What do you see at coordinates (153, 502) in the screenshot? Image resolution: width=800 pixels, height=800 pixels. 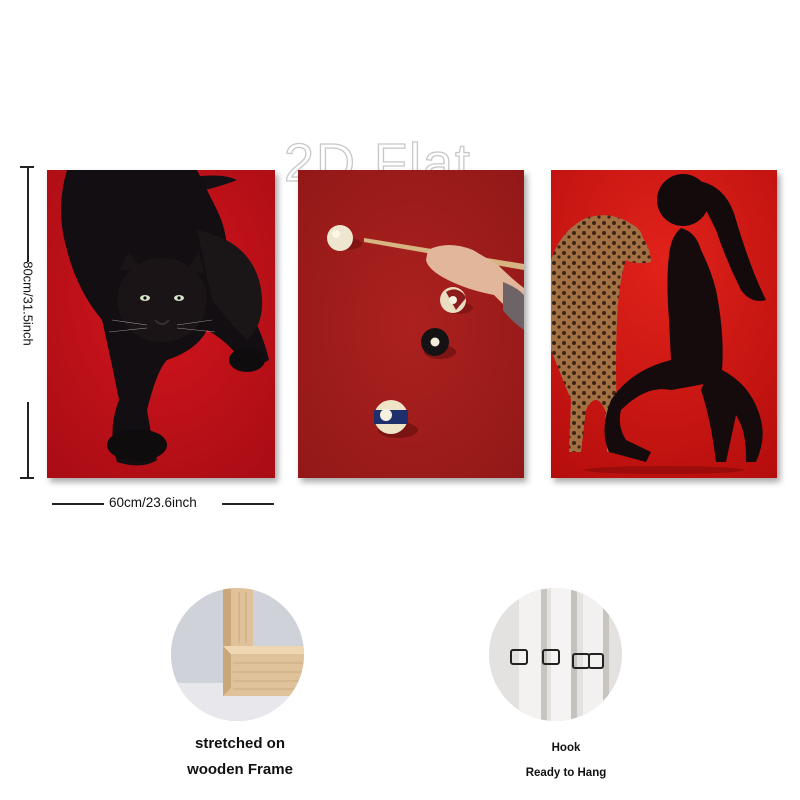 I see `width-label: 60cm/23.6inch` at bounding box center [153, 502].